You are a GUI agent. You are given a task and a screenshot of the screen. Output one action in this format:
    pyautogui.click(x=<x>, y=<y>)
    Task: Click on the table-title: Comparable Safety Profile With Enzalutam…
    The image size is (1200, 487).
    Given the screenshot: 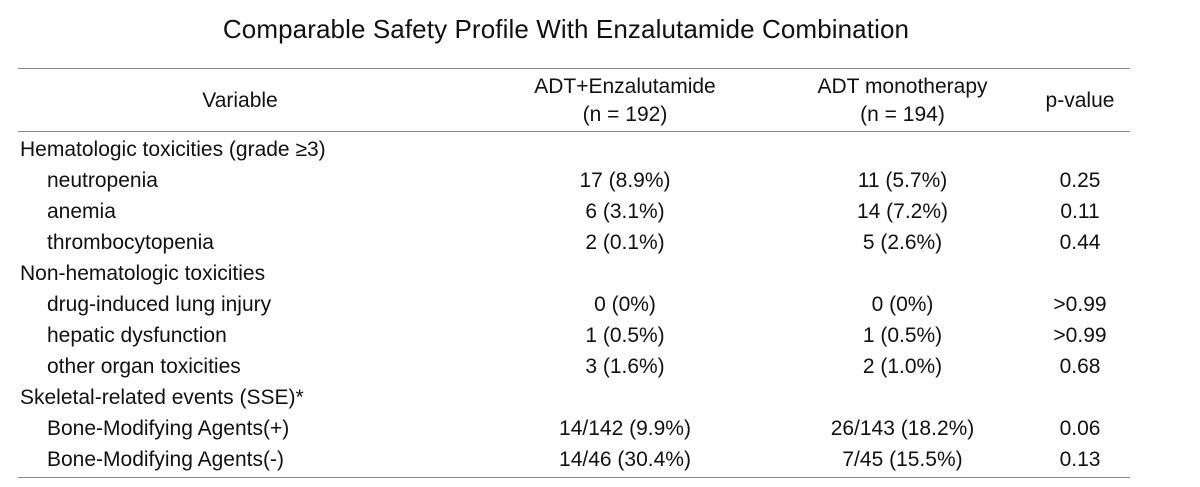 What is the action you would take?
    pyautogui.click(x=566, y=29)
    